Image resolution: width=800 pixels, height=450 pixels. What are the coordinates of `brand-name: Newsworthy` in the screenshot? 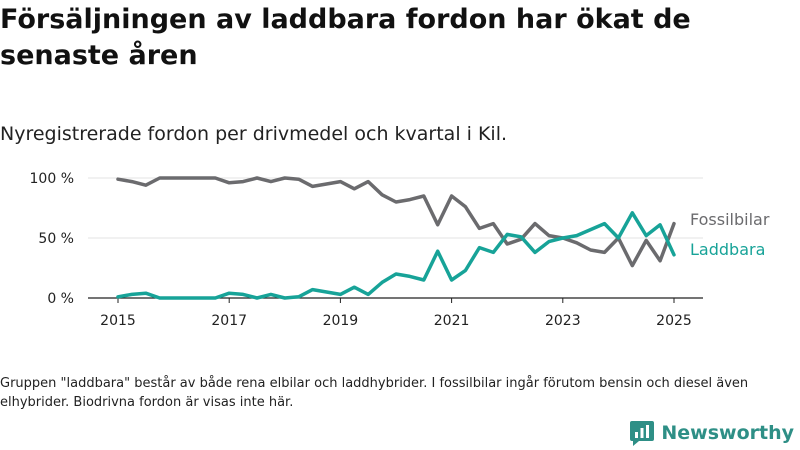 It's located at (727, 433).